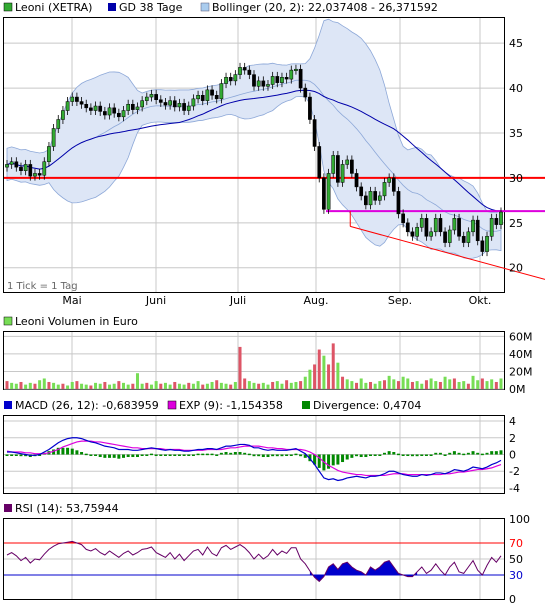  Describe the element at coordinates (519, 519) in the screenshot. I see `rsi-y-tick-label: 100` at that location.